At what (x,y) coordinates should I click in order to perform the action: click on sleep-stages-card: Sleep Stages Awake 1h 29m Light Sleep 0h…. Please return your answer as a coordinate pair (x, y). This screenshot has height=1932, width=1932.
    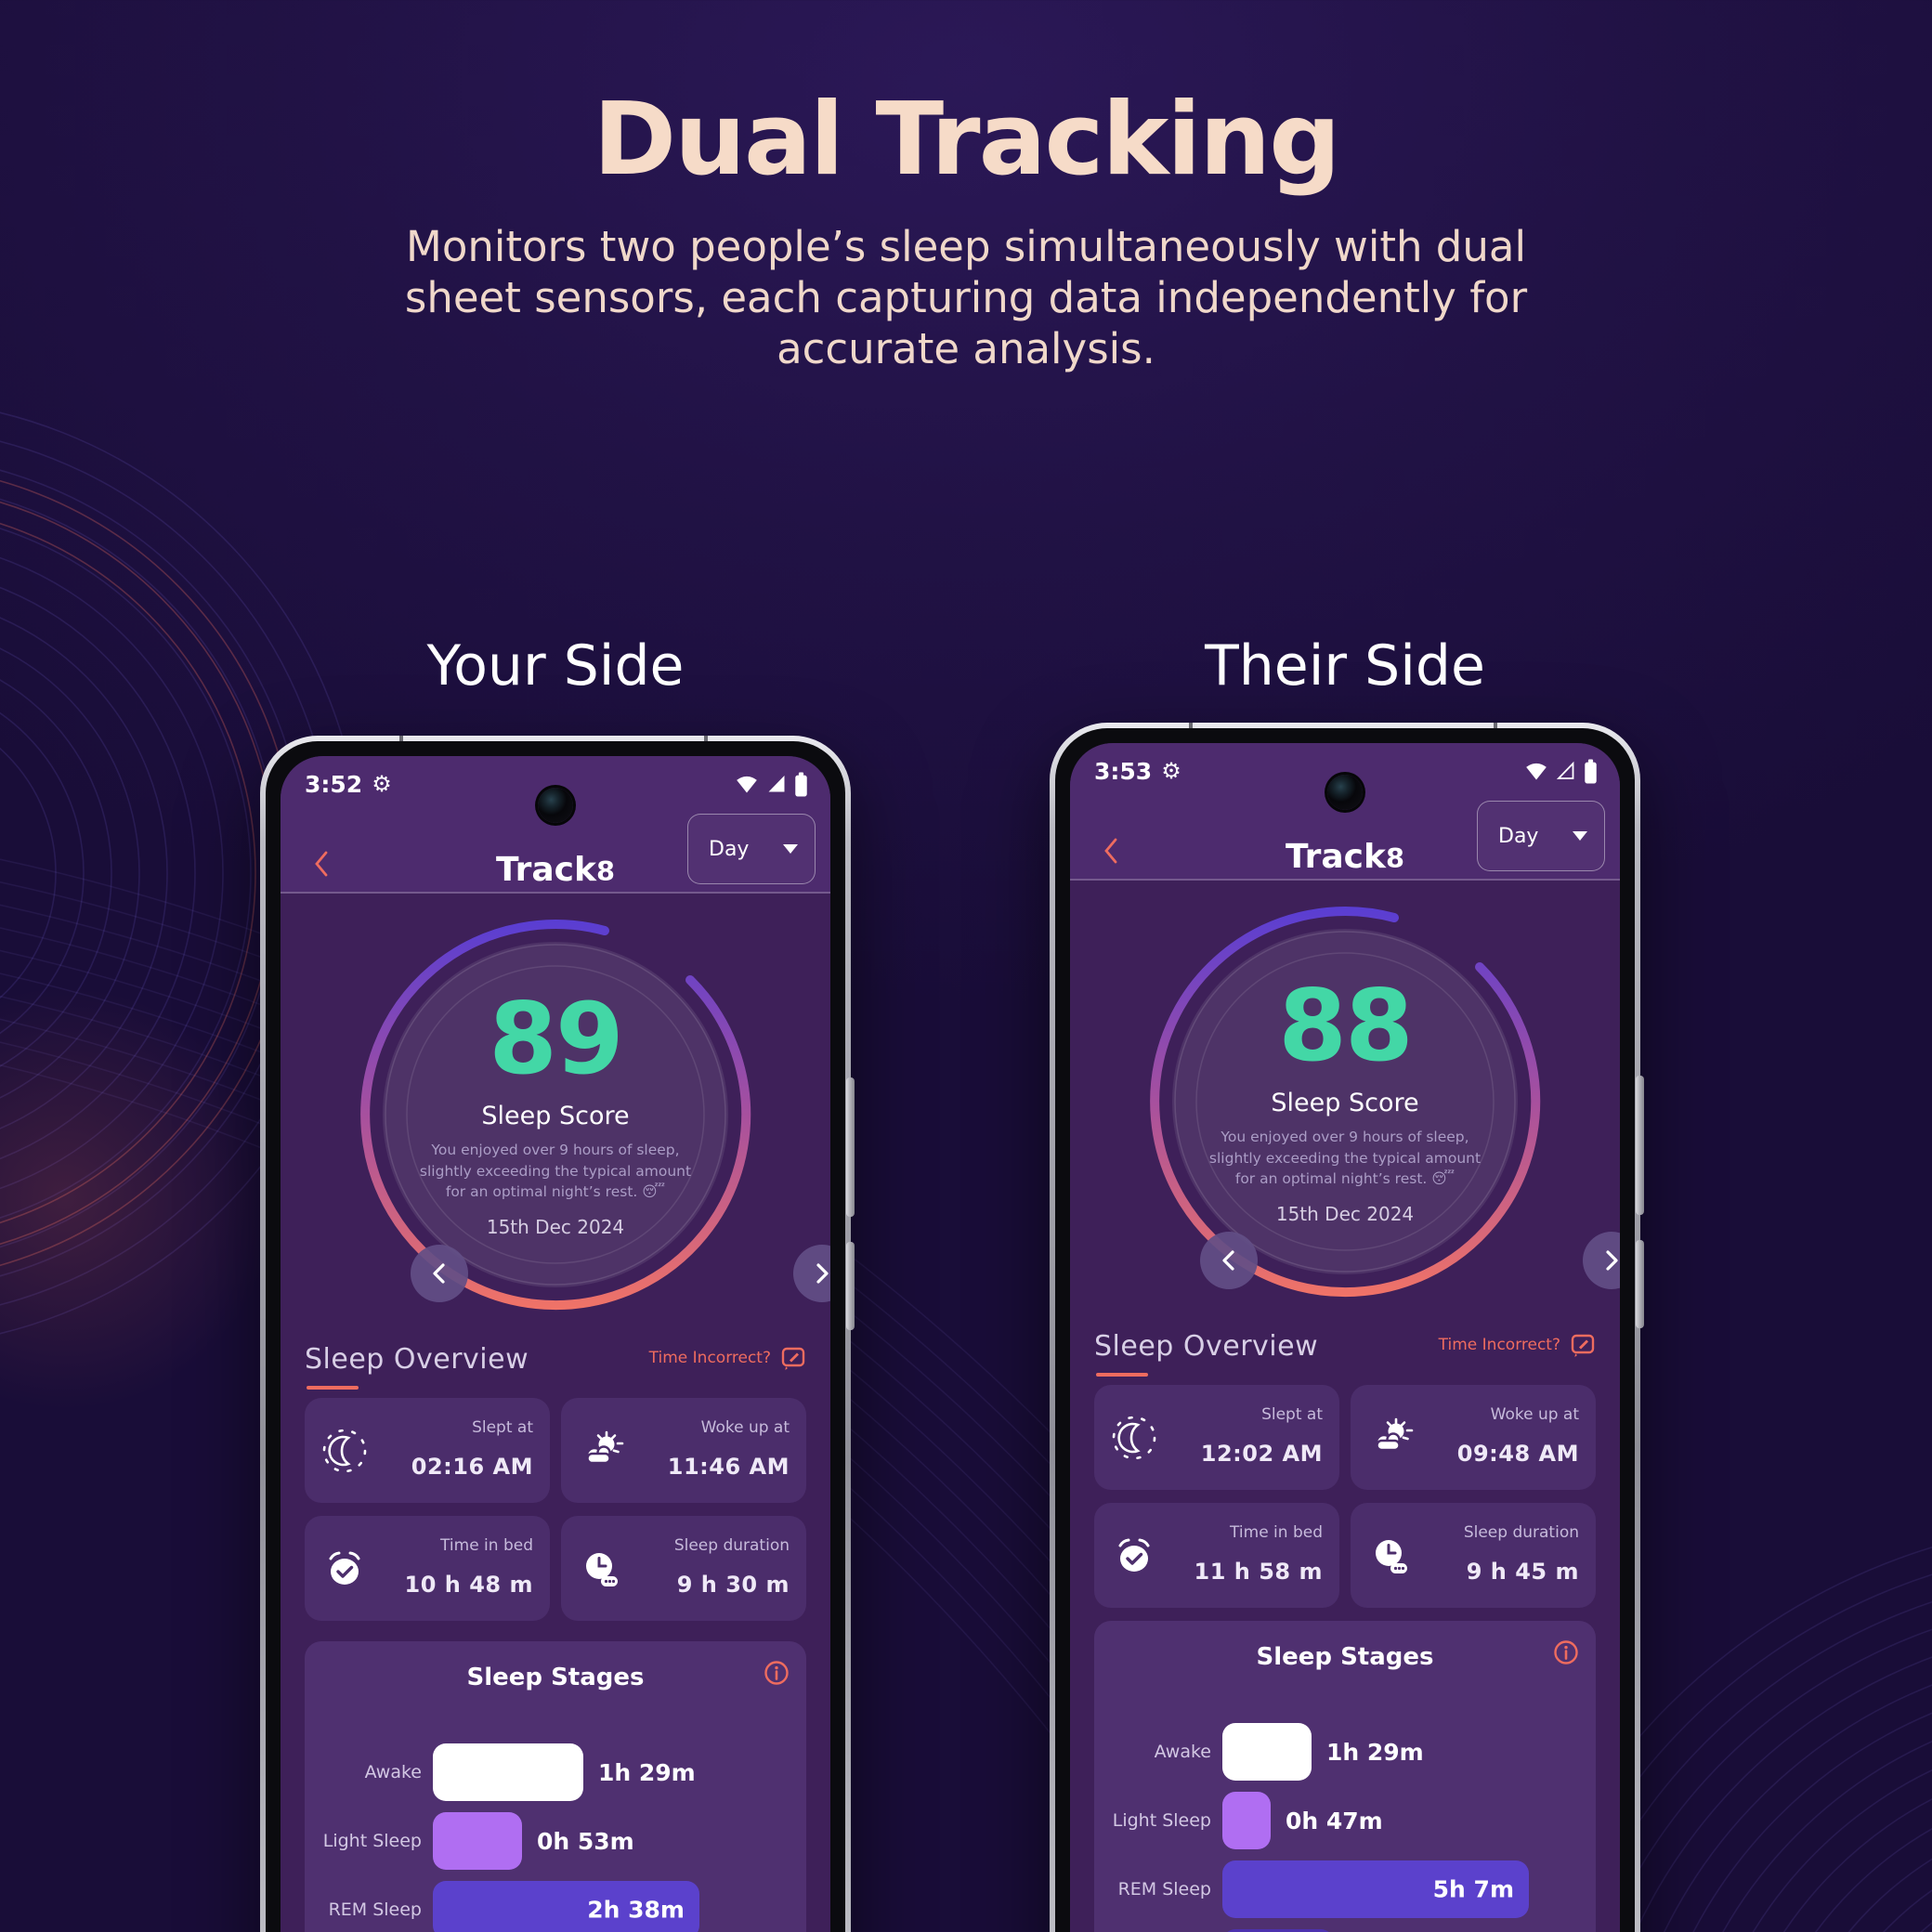
    Looking at the image, I should click on (555, 1786).